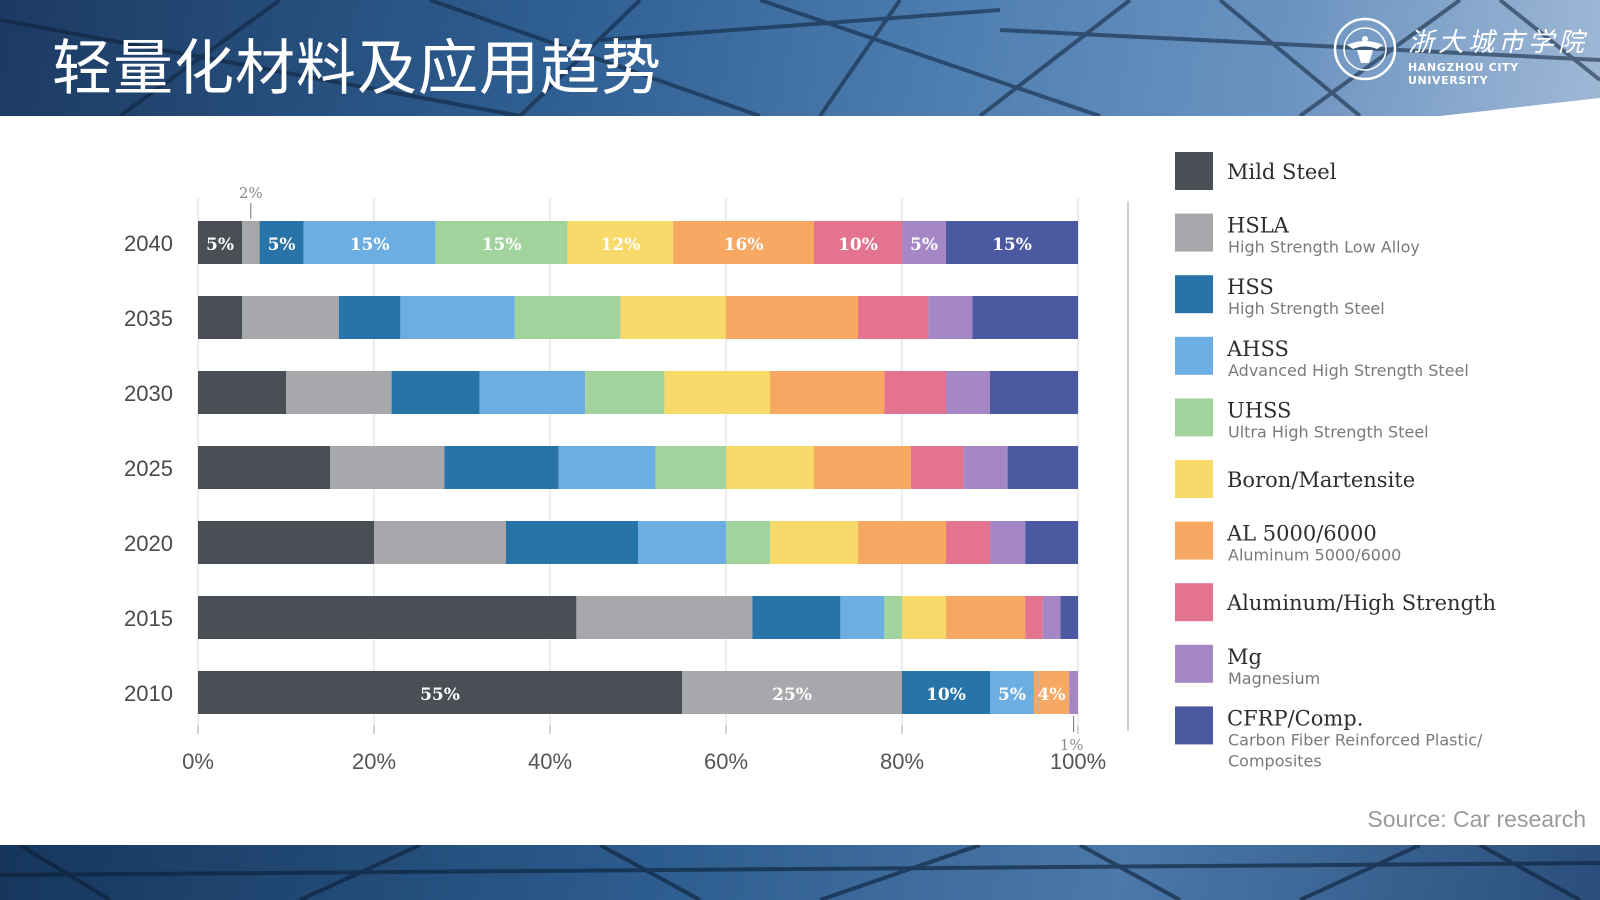  I want to click on legend-subtitle: Magnesium, so click(1274, 678).